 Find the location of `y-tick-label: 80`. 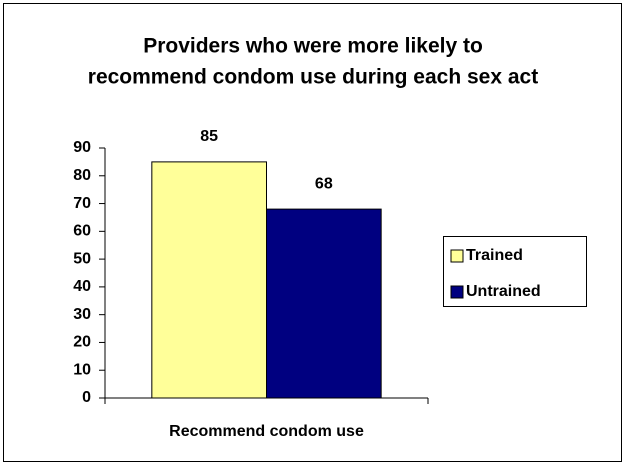

y-tick-label: 80 is located at coordinates (82, 175).